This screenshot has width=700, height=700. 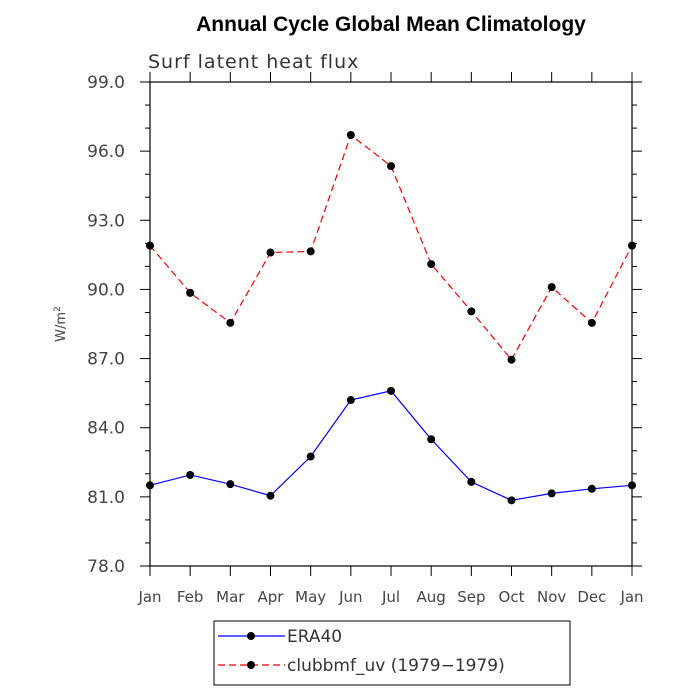 What do you see at coordinates (396, 666) in the screenshot?
I see `legend-label: clubbmf_uv (1979−1979)` at bounding box center [396, 666].